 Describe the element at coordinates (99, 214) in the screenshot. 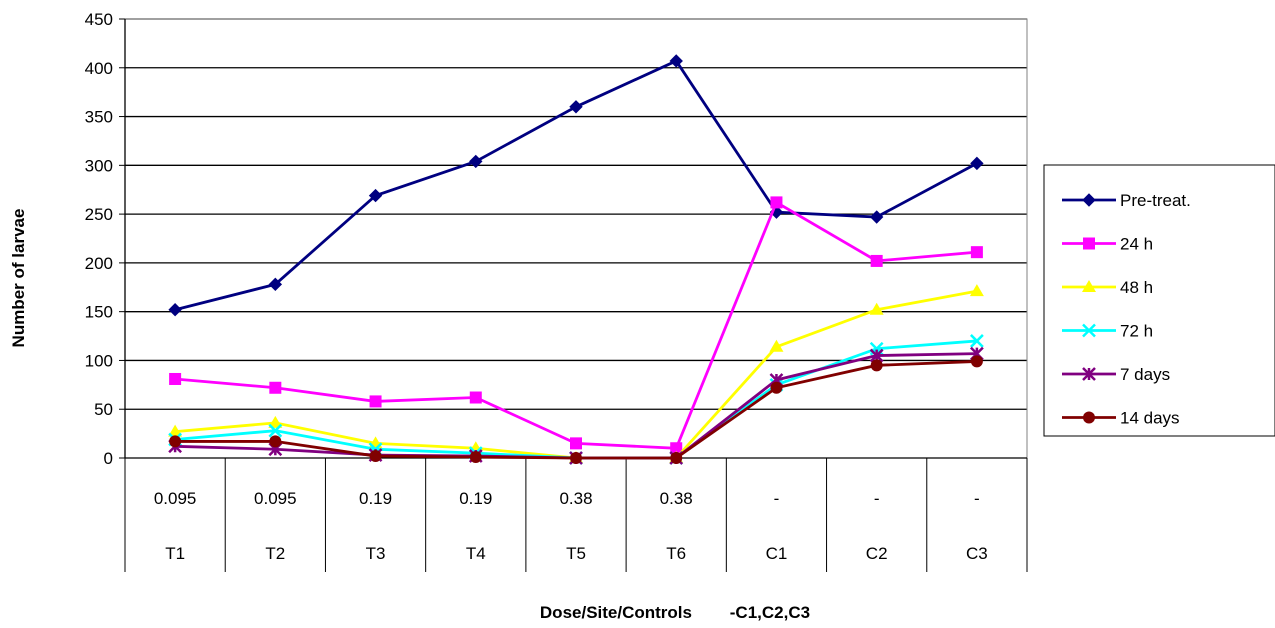

I see `y-tick-label: 250` at that location.